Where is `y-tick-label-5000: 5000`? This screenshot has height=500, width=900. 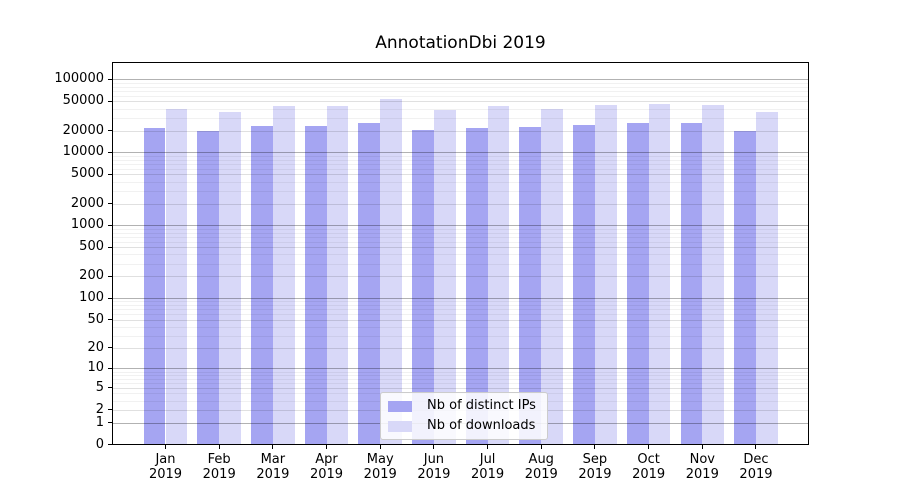 y-tick-label-5000: 5000 is located at coordinates (87, 174).